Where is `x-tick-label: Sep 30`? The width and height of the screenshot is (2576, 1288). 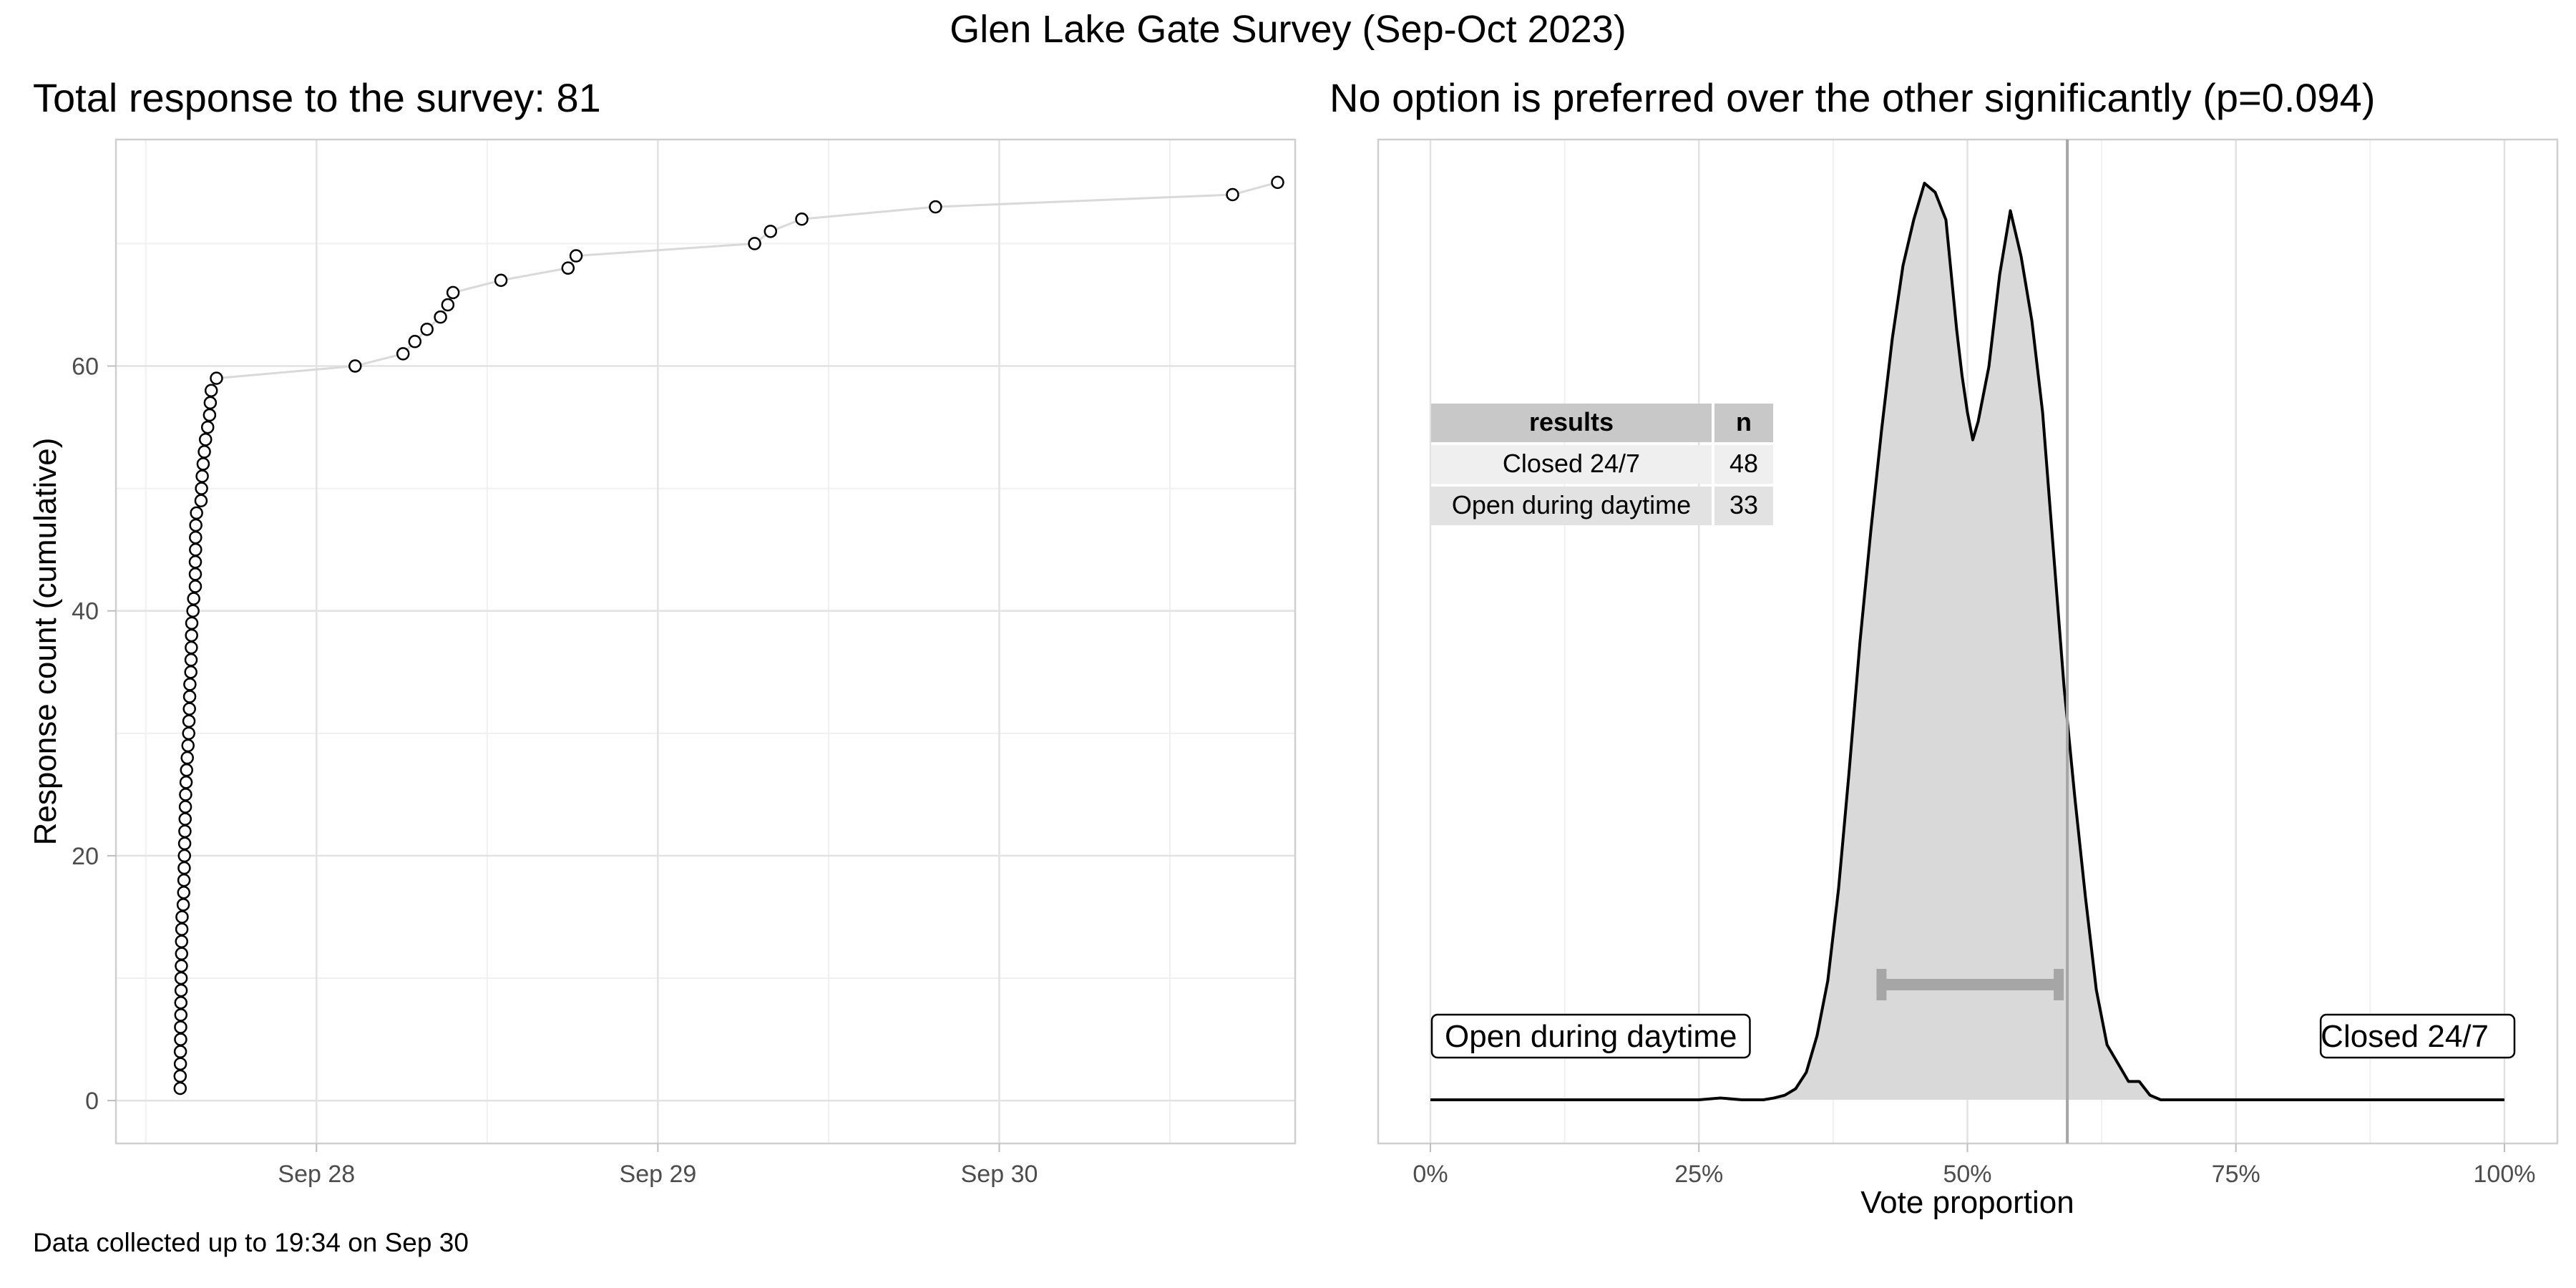 x-tick-label: Sep 30 is located at coordinates (999, 1174).